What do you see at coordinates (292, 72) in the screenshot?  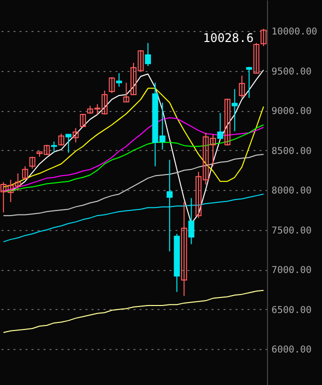 I see `y-tick-label: 9500.00` at bounding box center [292, 72].